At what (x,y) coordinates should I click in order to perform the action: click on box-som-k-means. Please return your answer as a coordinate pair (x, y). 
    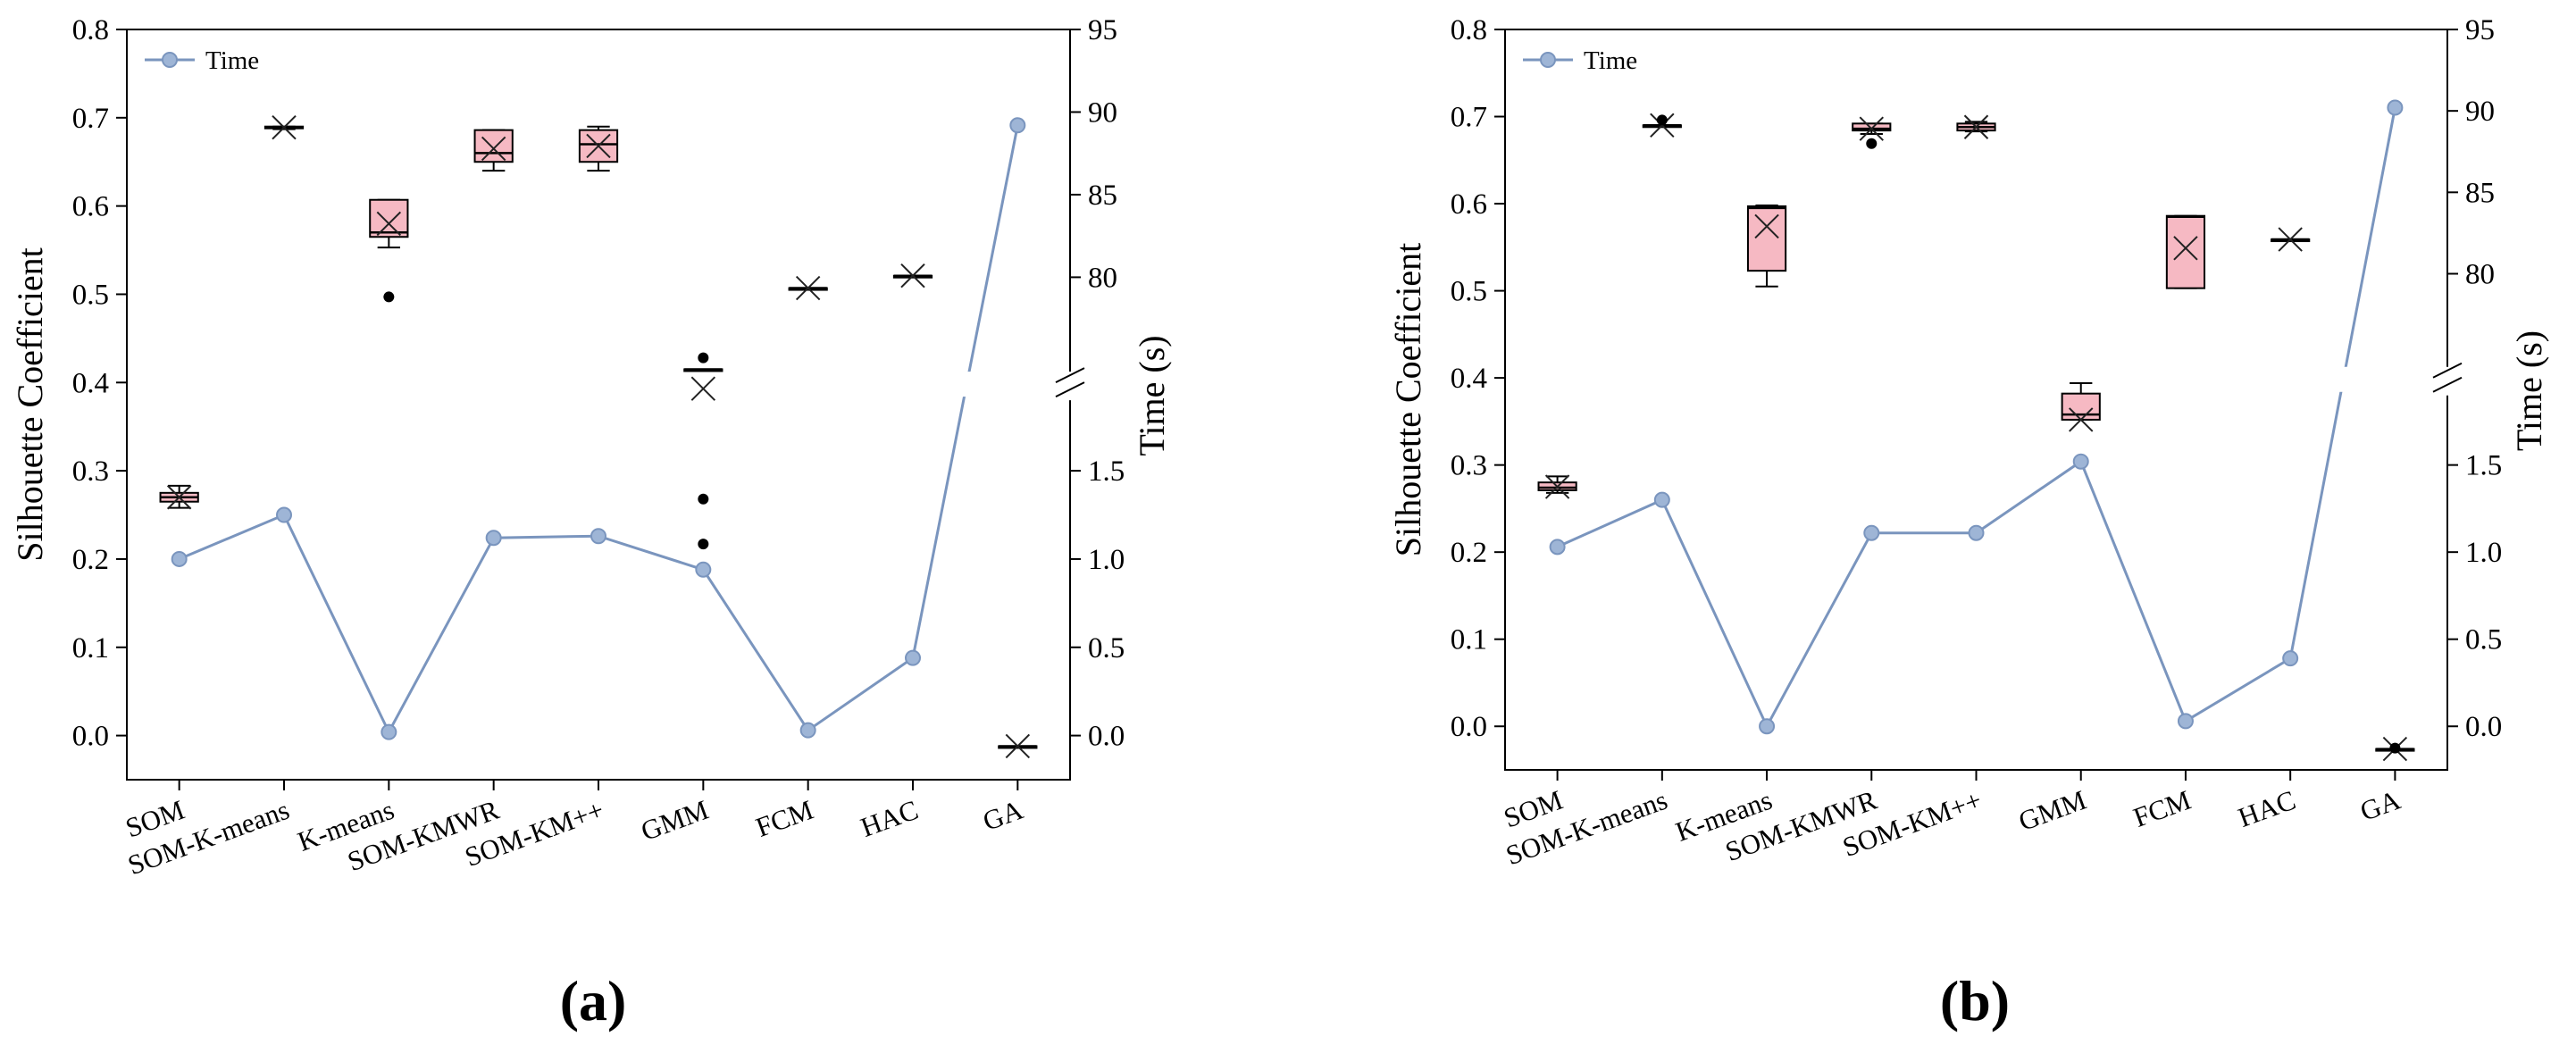
    Looking at the image, I should click on (1662, 126).